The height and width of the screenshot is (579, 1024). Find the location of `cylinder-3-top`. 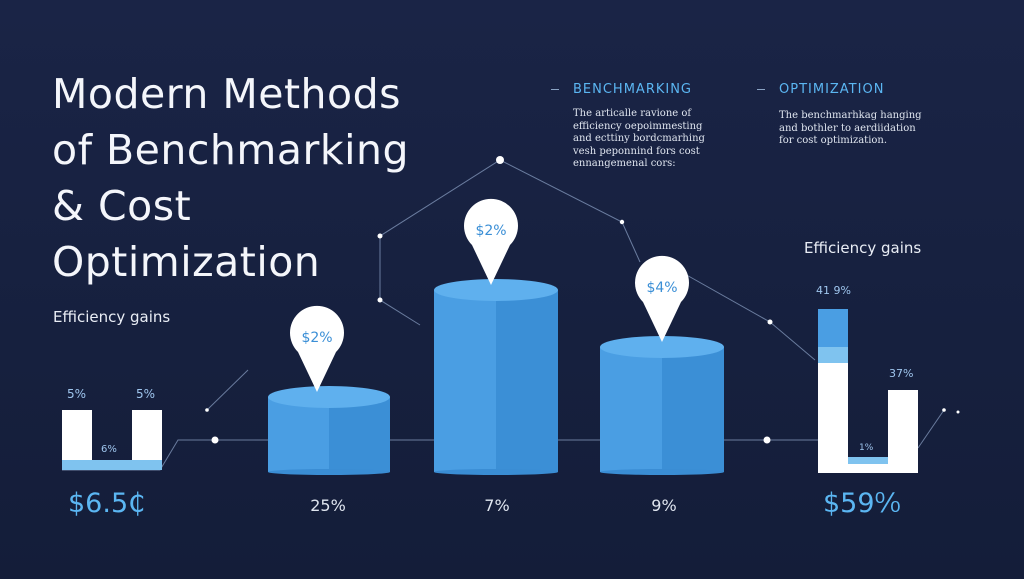

cylinder-3-top is located at coordinates (662, 347).